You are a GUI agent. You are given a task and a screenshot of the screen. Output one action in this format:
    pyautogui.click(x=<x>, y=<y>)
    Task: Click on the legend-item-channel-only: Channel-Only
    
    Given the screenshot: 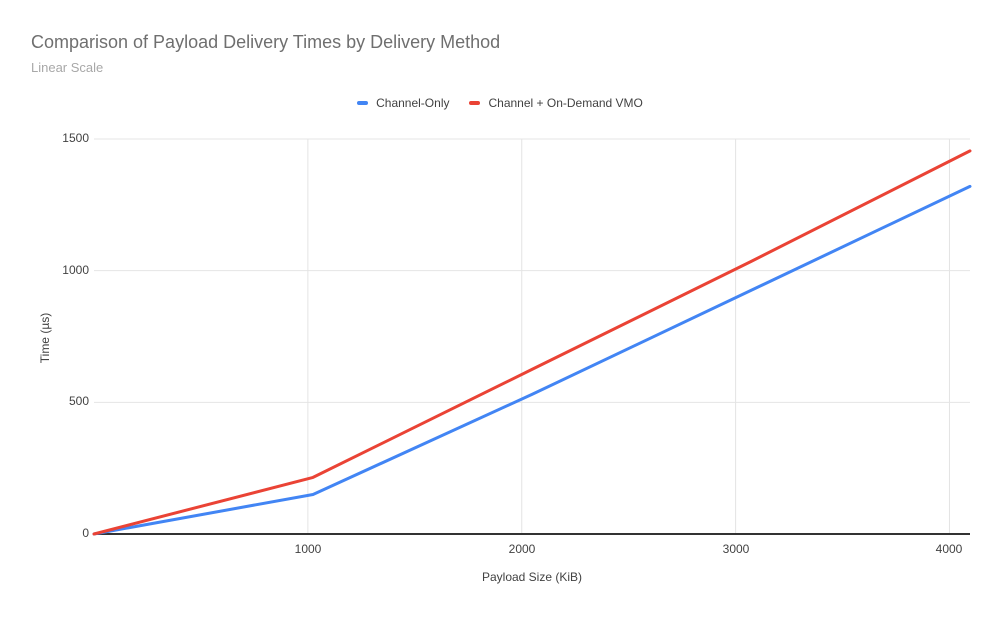 What is the action you would take?
    pyautogui.click(x=403, y=103)
    